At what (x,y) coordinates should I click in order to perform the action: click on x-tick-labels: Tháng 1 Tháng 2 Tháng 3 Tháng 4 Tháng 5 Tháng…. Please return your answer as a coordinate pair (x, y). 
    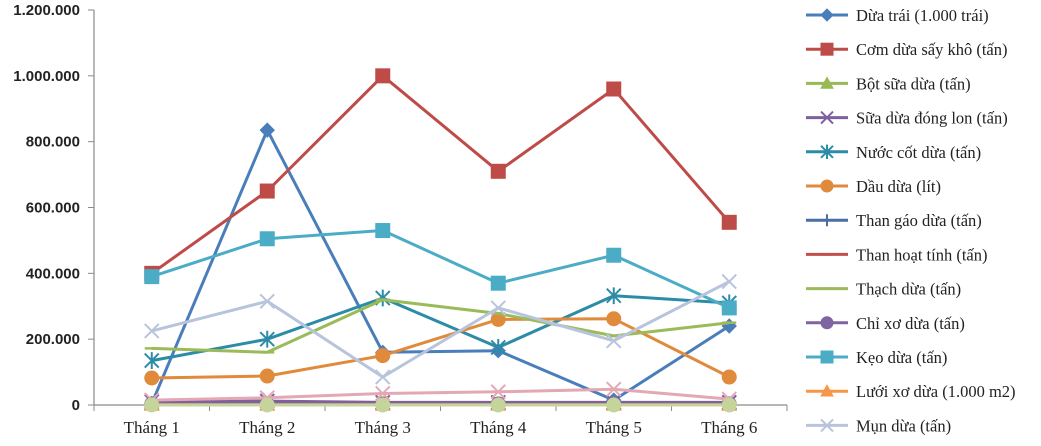
    Looking at the image, I should click on (441, 427).